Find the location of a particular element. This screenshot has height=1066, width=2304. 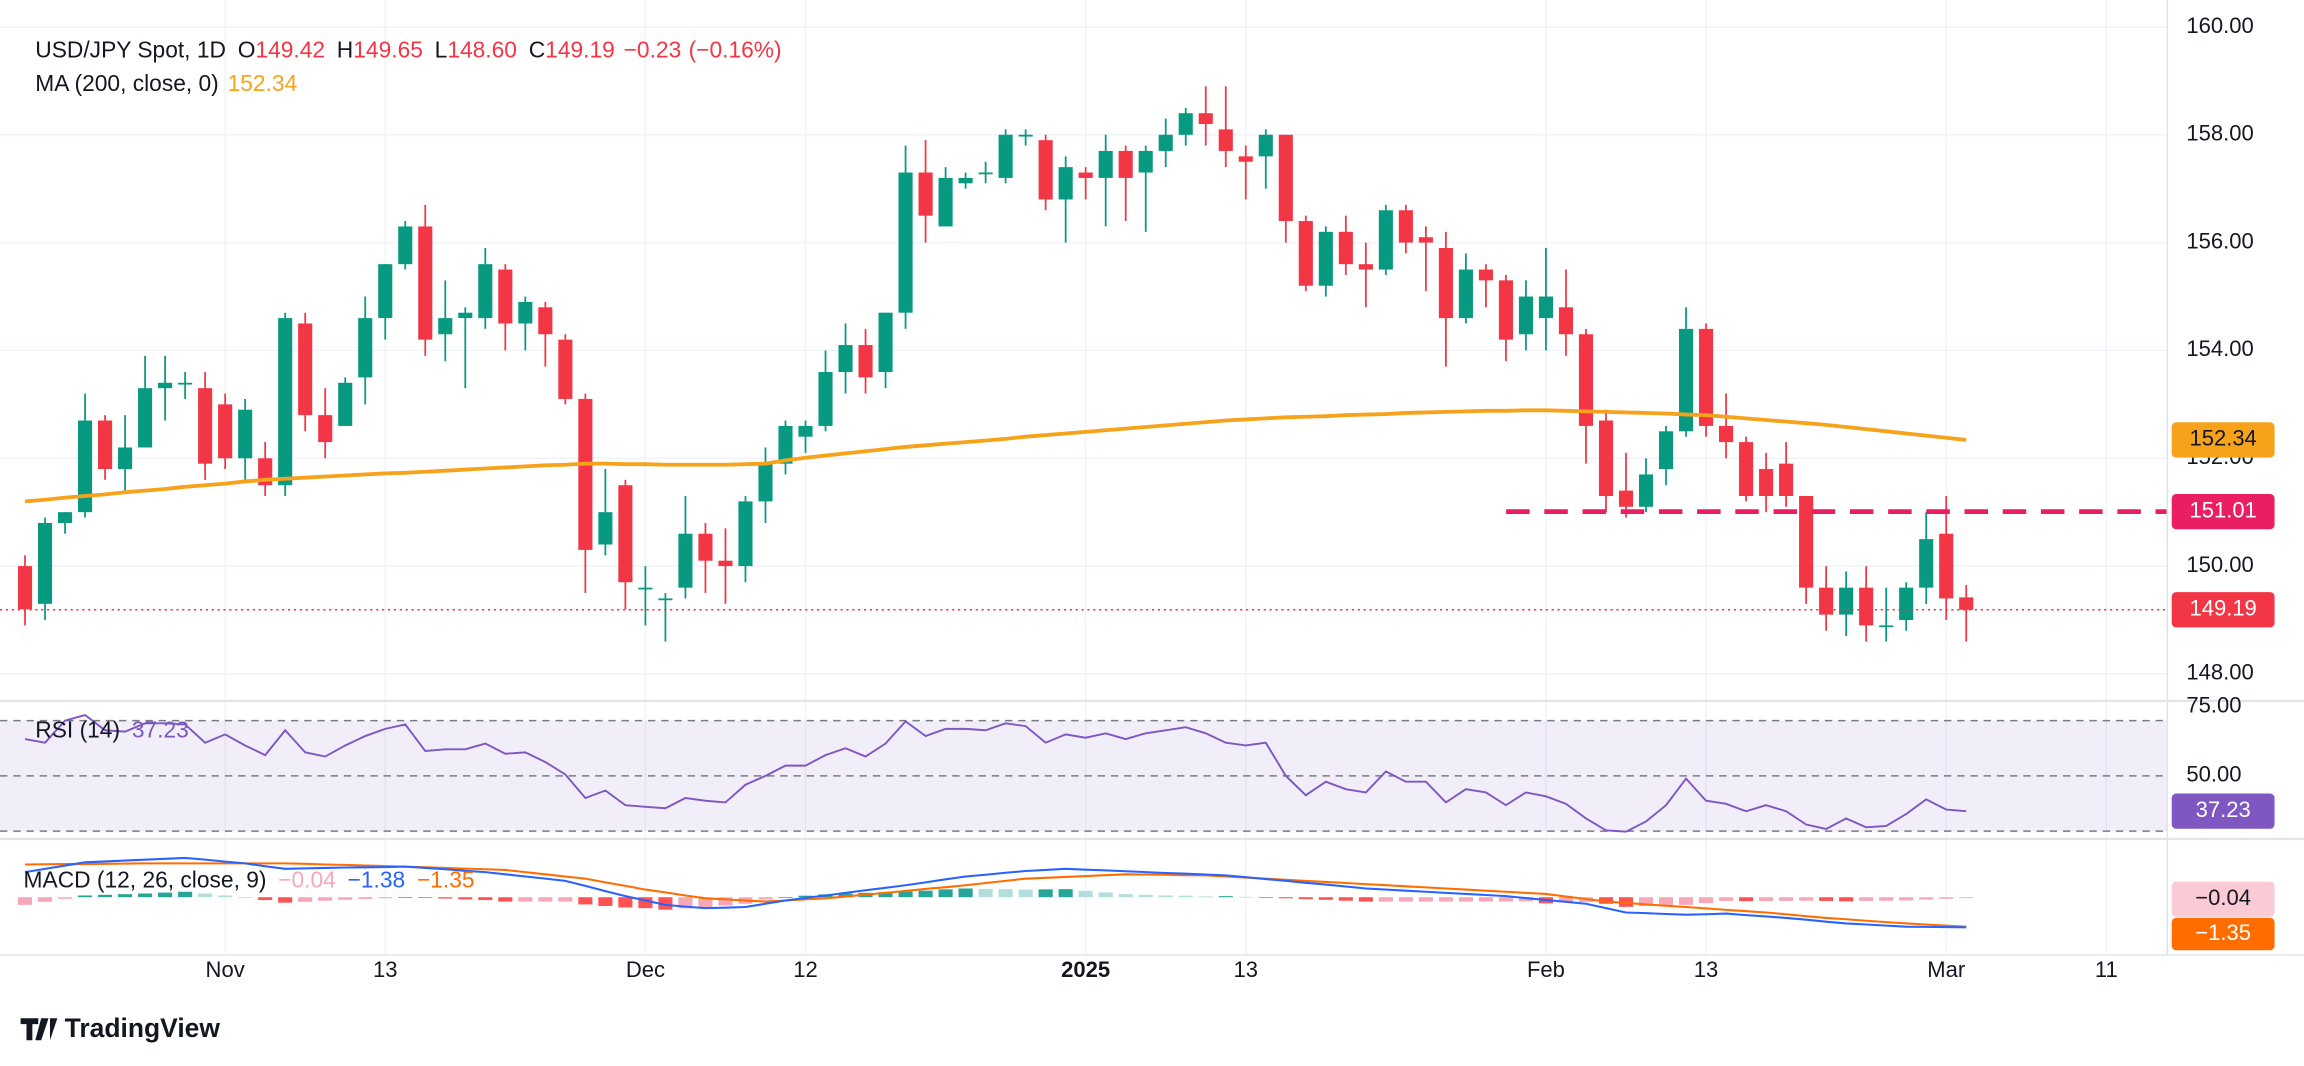

level-price-box is located at coordinates (2223, 512).